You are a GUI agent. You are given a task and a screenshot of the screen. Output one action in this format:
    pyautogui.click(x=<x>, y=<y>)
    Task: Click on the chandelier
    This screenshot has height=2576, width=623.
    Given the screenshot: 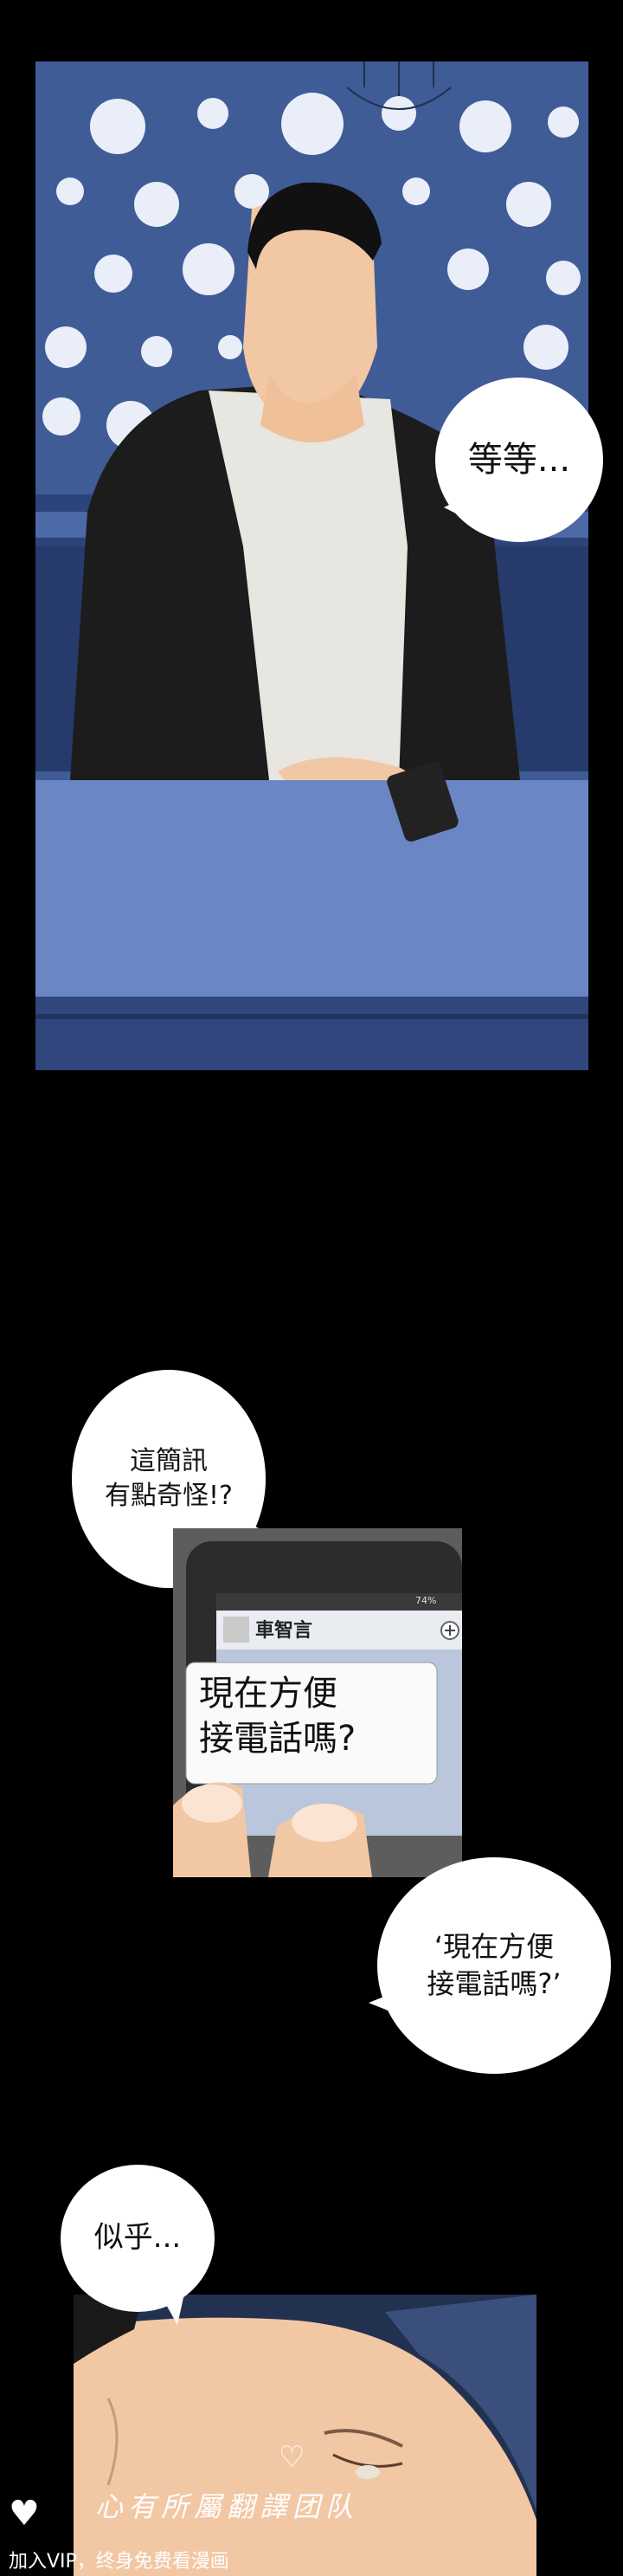 What is the action you would take?
    pyautogui.click(x=399, y=85)
    